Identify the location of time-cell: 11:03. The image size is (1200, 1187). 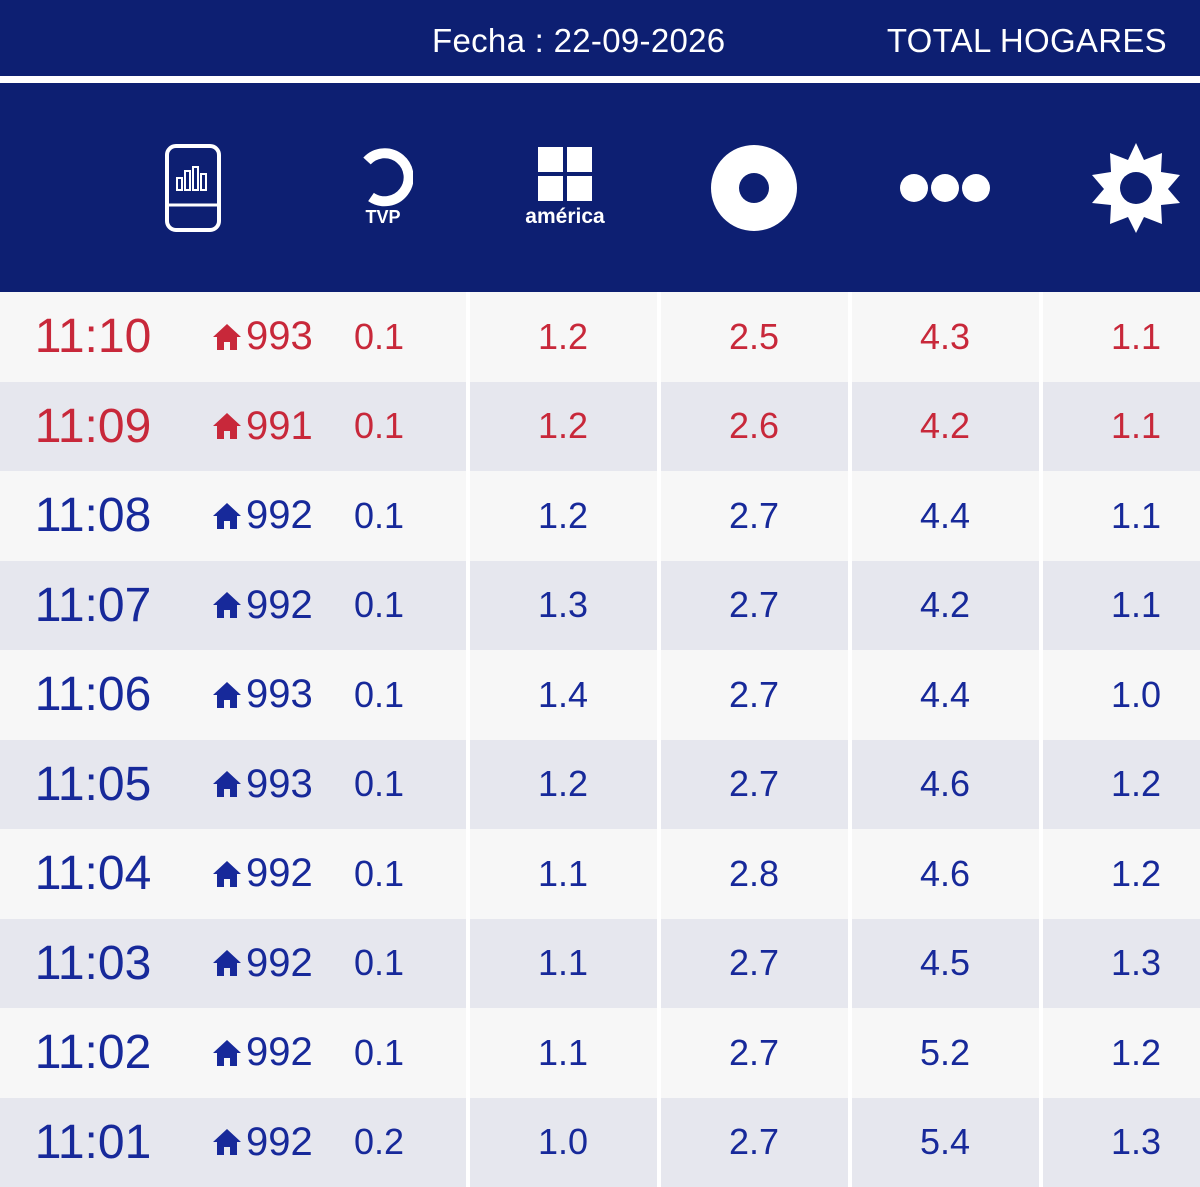
(93, 964).